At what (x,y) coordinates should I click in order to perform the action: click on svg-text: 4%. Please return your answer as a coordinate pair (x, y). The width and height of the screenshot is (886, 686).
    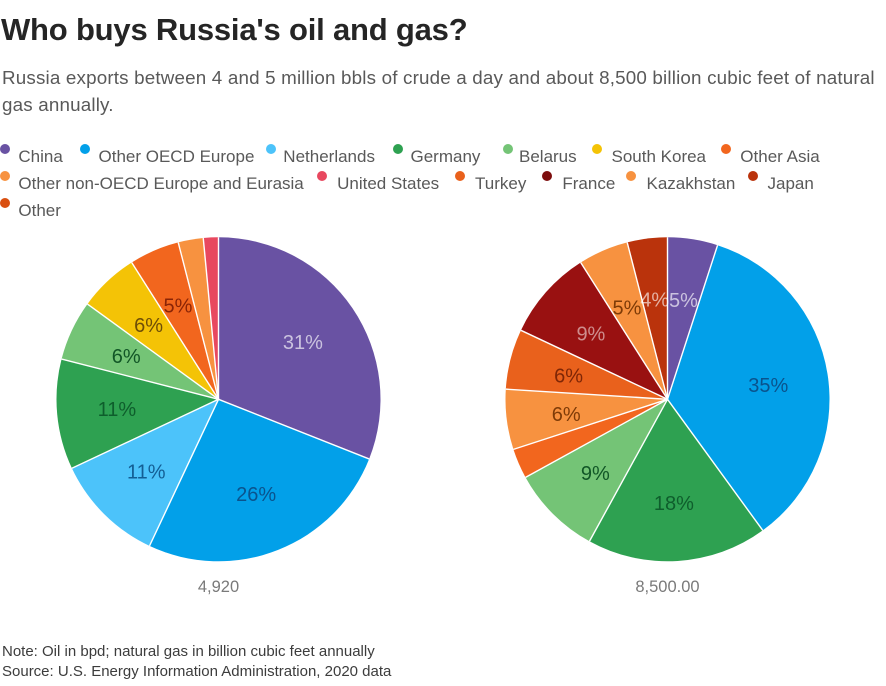
    Looking at the image, I should click on (654, 301).